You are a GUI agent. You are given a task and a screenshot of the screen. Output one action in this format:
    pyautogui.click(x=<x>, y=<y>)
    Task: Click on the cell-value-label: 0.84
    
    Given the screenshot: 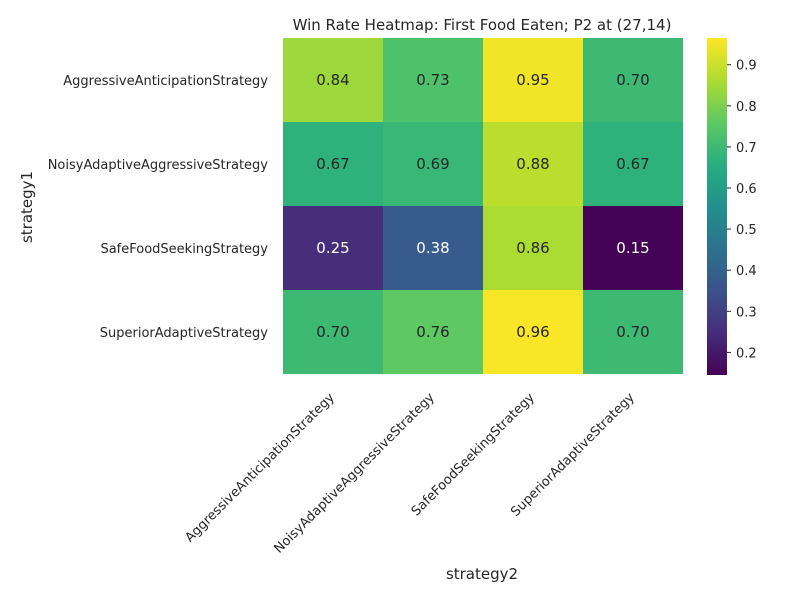 What is the action you would take?
    pyautogui.click(x=332, y=80)
    